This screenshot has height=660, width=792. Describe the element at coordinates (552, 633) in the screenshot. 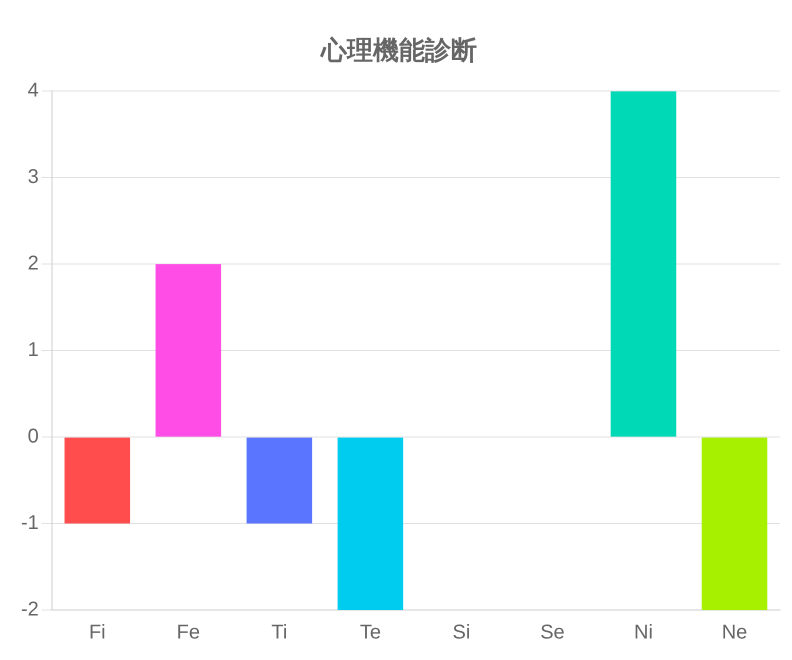

I see `x-tick-label: Se` at that location.